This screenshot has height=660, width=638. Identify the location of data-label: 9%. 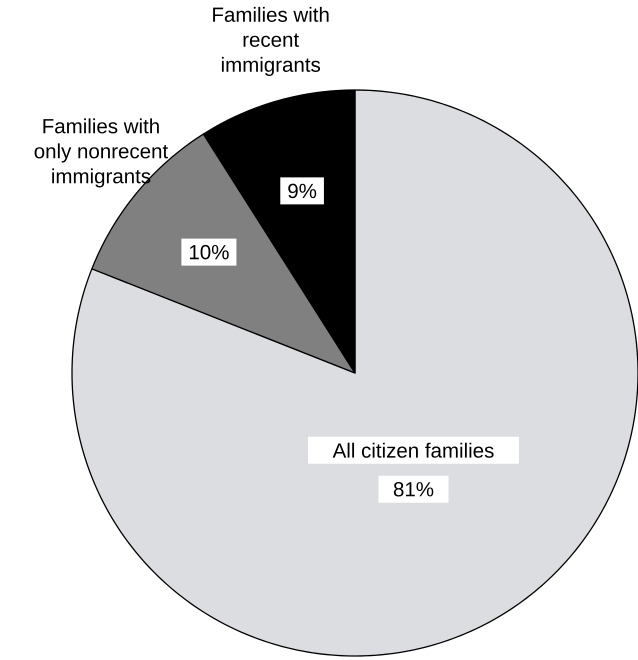
(302, 191).